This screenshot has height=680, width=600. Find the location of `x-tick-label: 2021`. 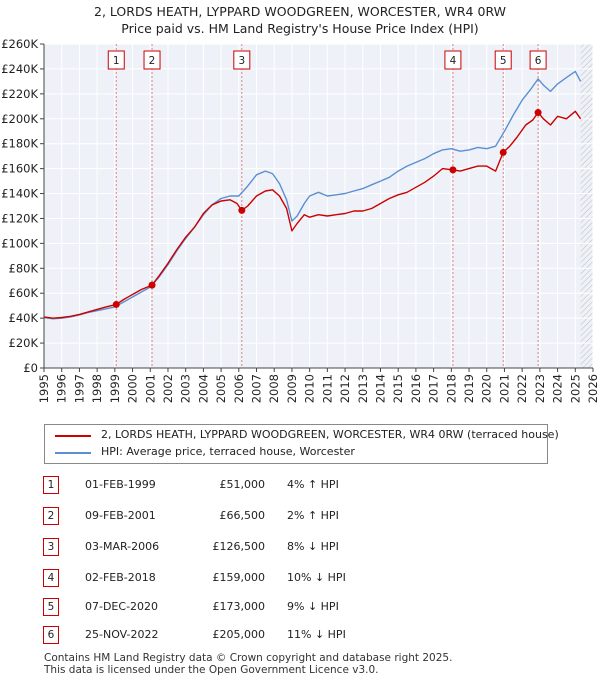

x-tick-label: 2021 is located at coordinates (504, 388).